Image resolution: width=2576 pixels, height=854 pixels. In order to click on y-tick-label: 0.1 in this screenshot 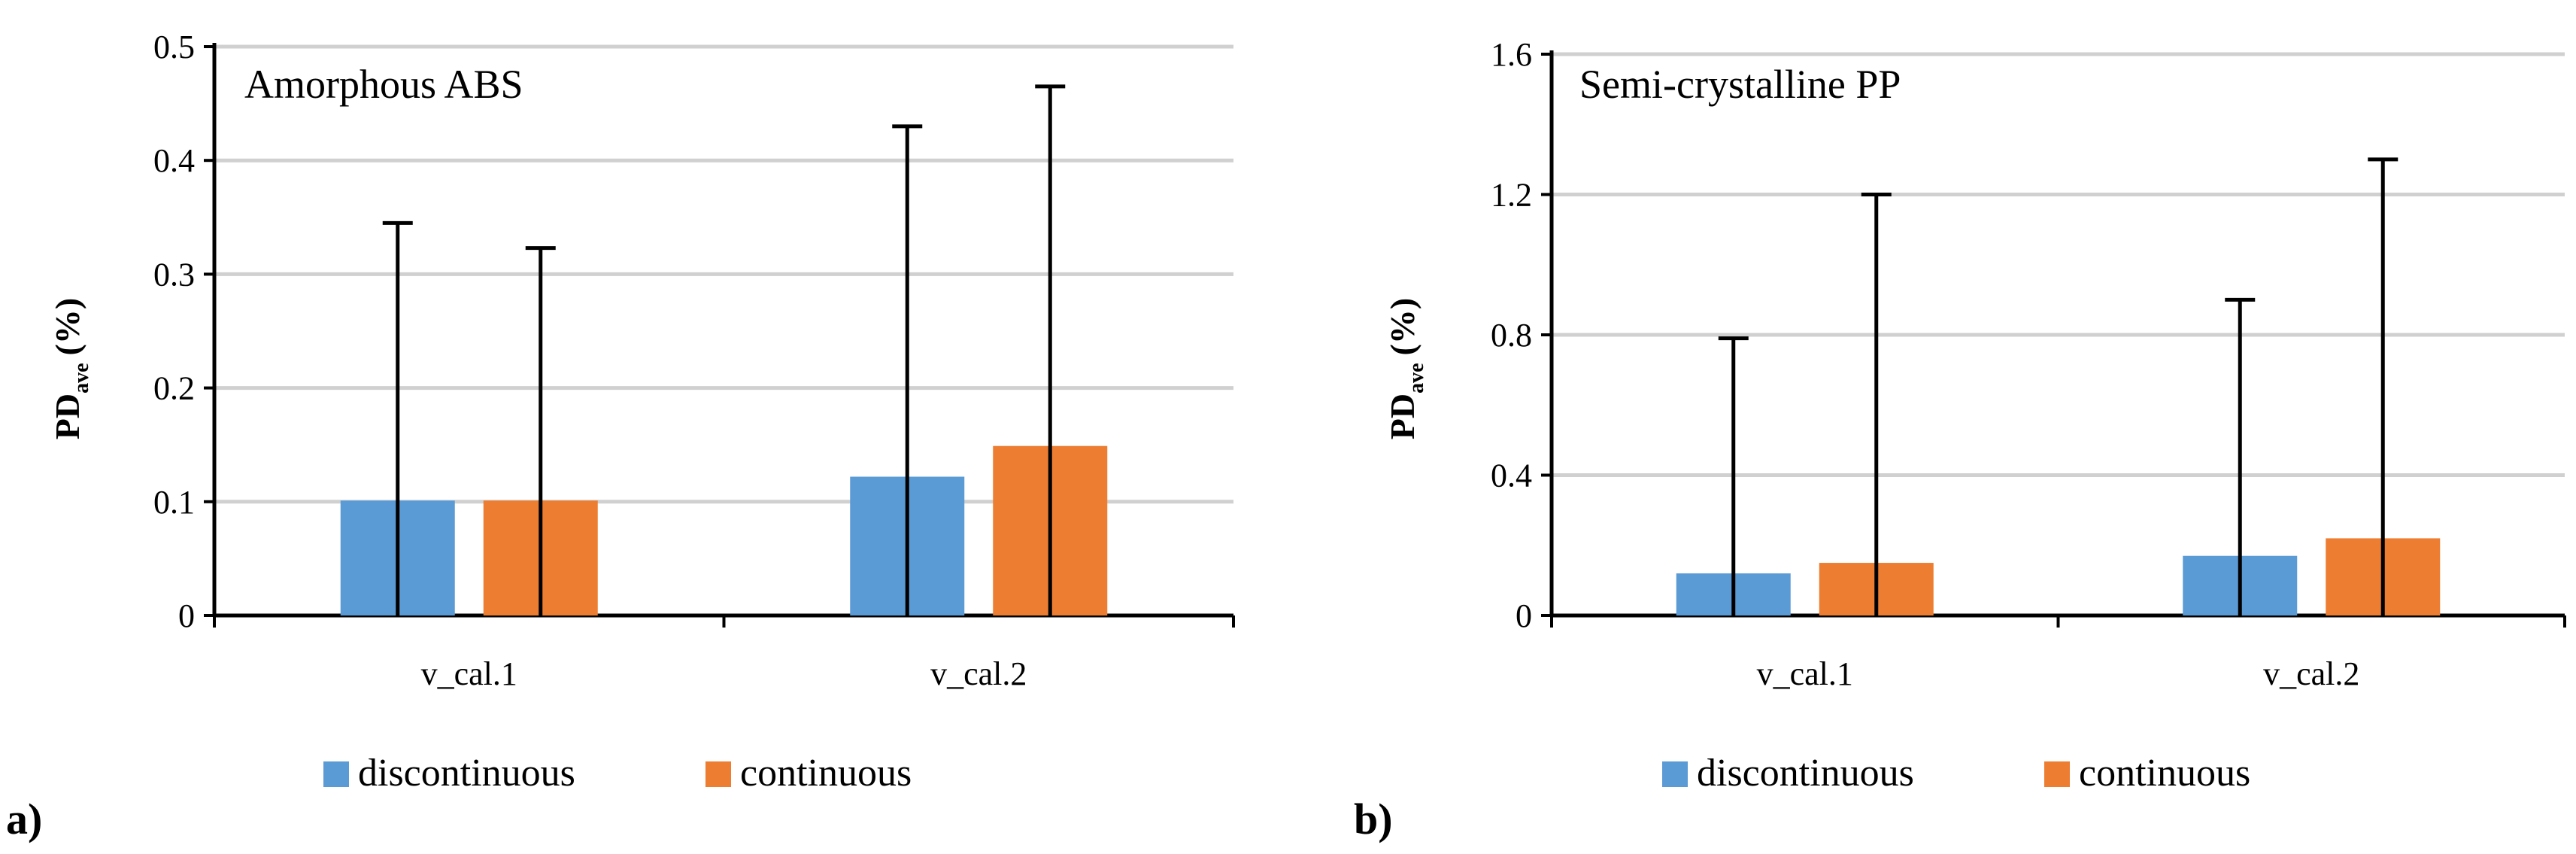, I will do `click(174, 502)`.